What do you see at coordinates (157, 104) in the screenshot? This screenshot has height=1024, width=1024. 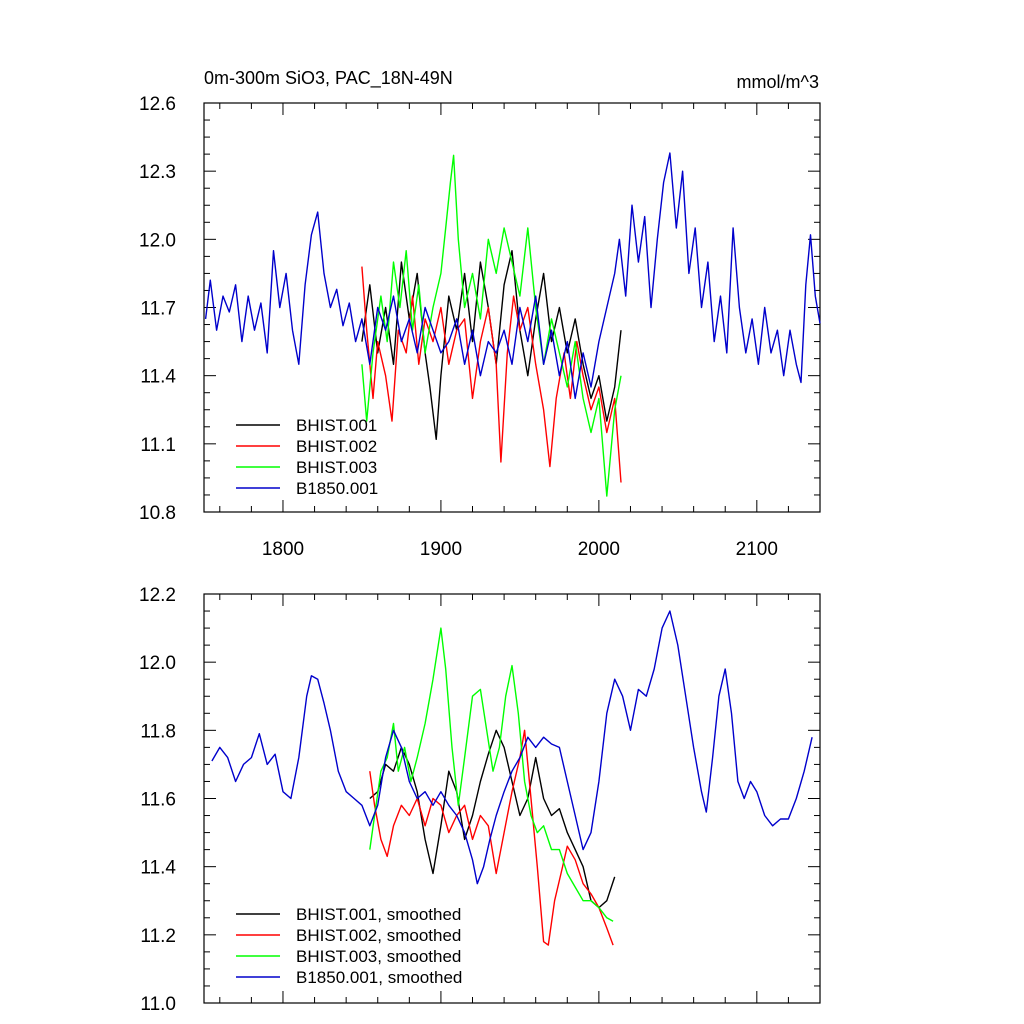 I see `y-tick-label: 12.6` at bounding box center [157, 104].